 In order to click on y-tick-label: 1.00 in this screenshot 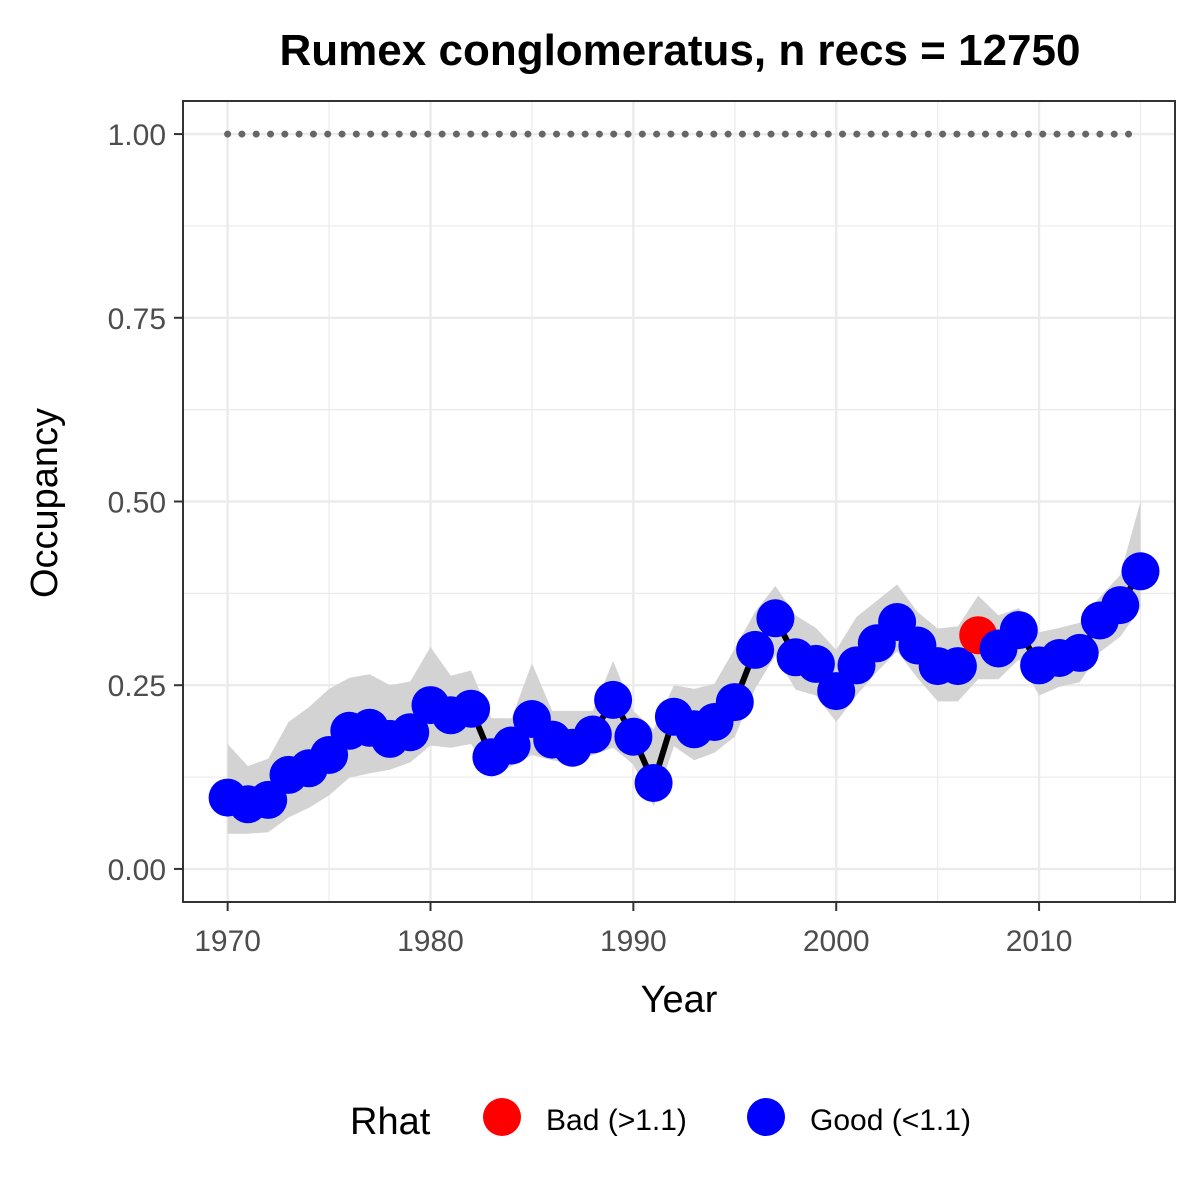, I will do `click(137, 135)`.